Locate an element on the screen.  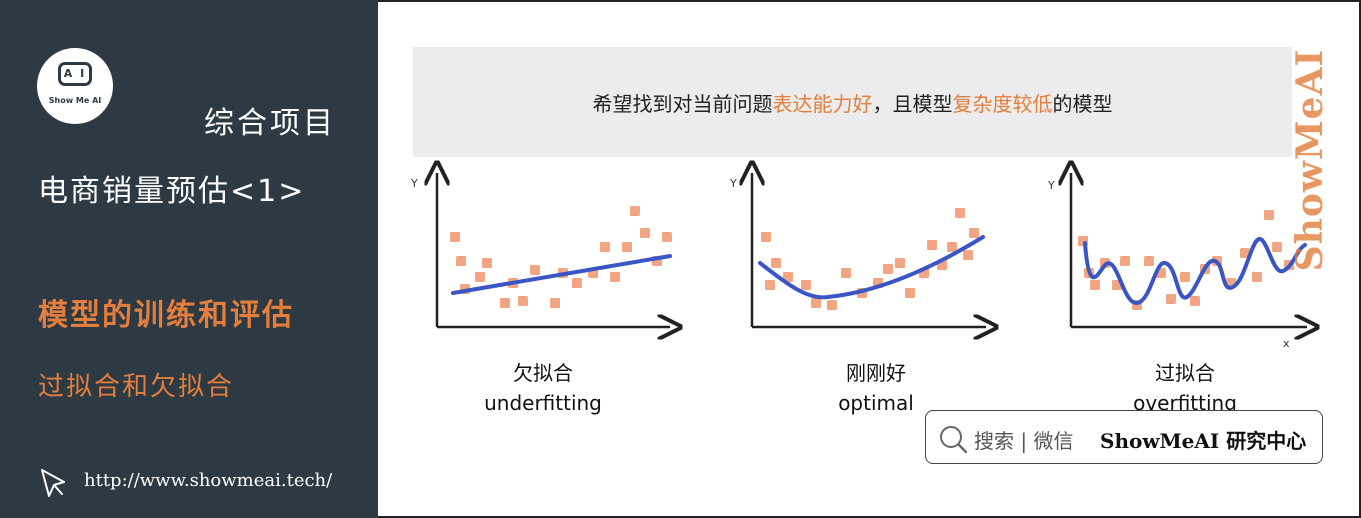
banner-highlight-2: 复杂度较低 is located at coordinates (1002, 104).